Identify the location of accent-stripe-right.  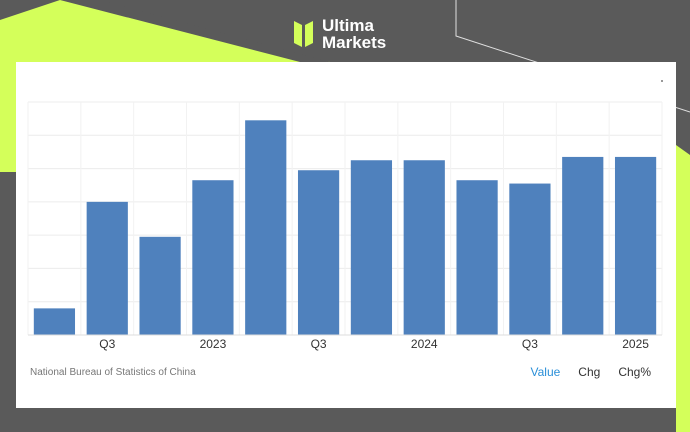
(683, 288).